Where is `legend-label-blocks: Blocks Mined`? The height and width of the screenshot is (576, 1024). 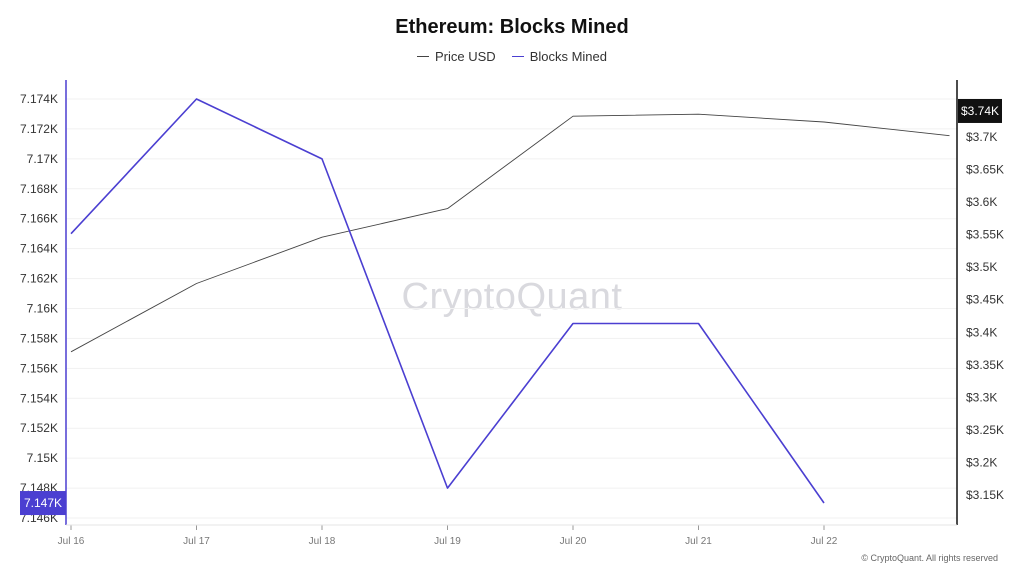 legend-label-blocks: Blocks Mined is located at coordinates (568, 56).